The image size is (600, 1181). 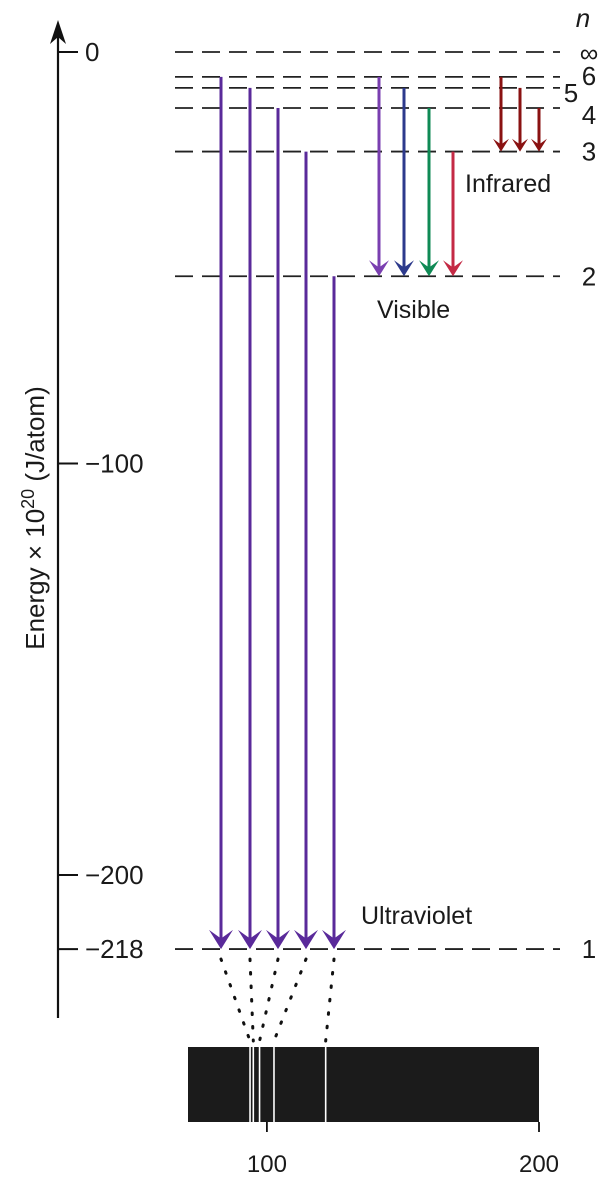 I want to click on infrared-label: Infrared, so click(x=508, y=184).